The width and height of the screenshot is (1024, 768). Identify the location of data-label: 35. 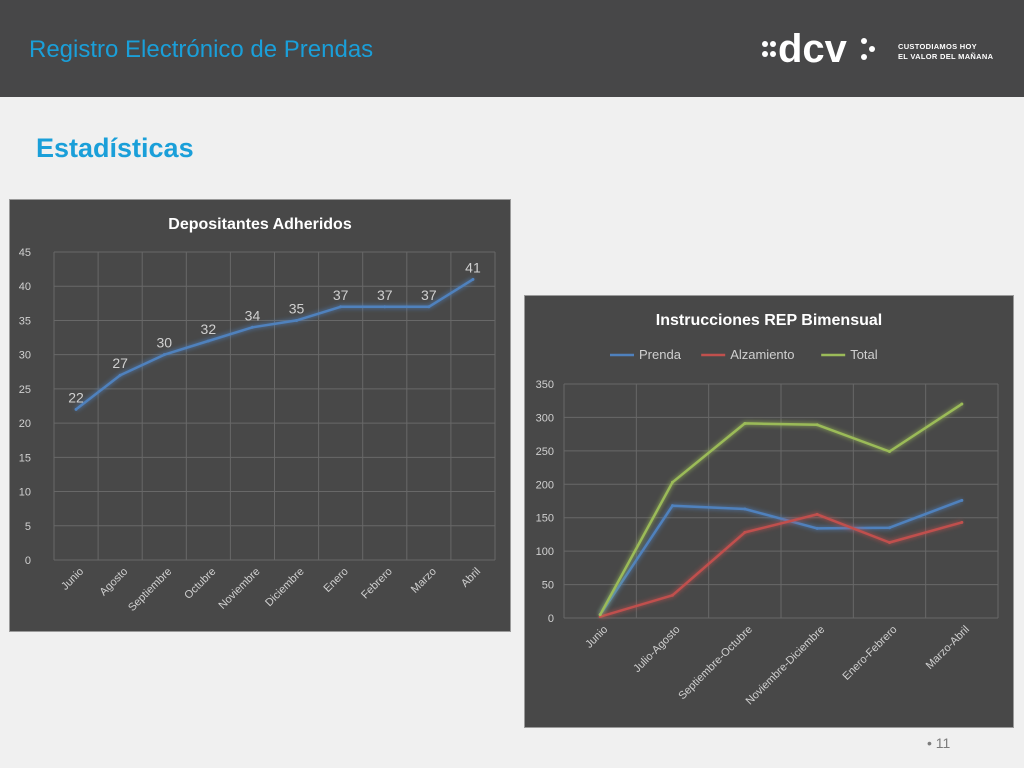
(297, 308).